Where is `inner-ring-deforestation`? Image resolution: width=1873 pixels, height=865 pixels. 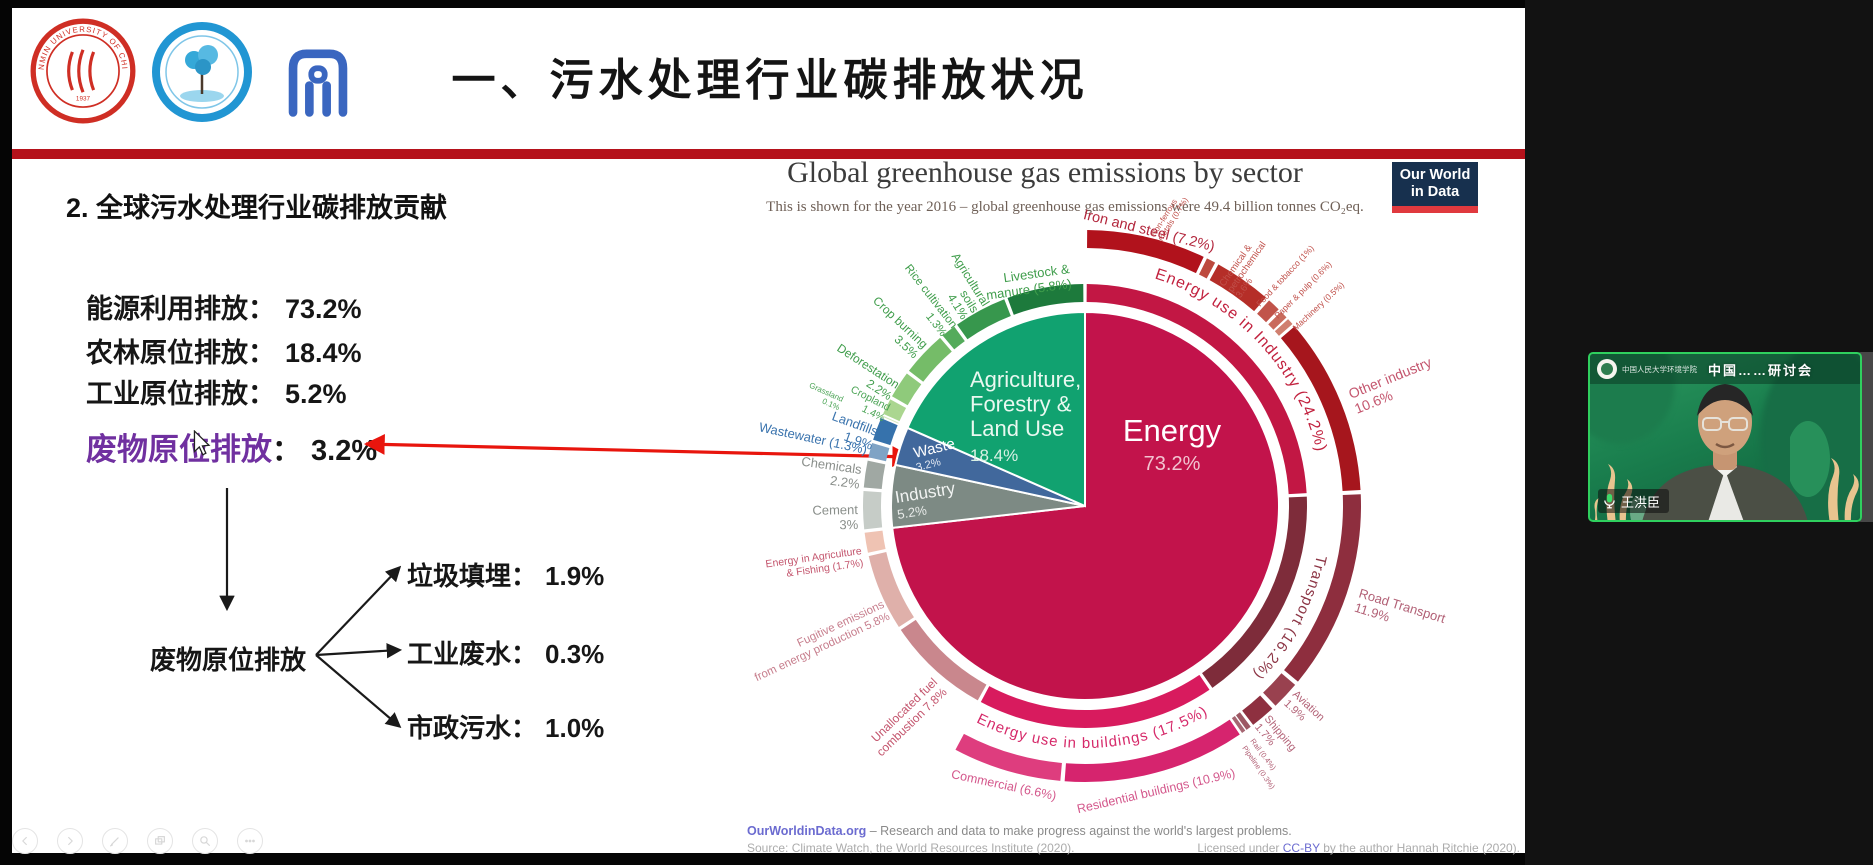 inner-ring-deforestation is located at coordinates (906, 389).